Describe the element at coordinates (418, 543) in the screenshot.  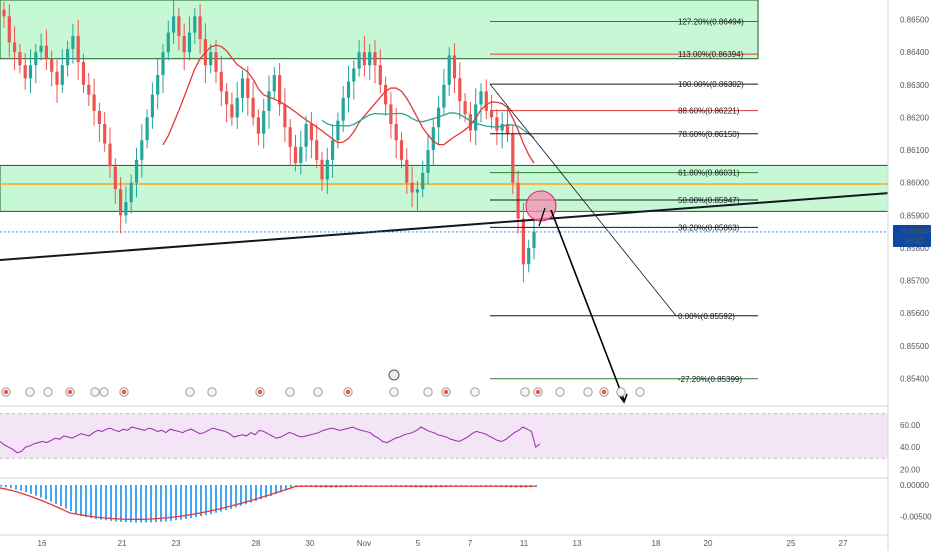
I see `date-tick-label: 5` at that location.